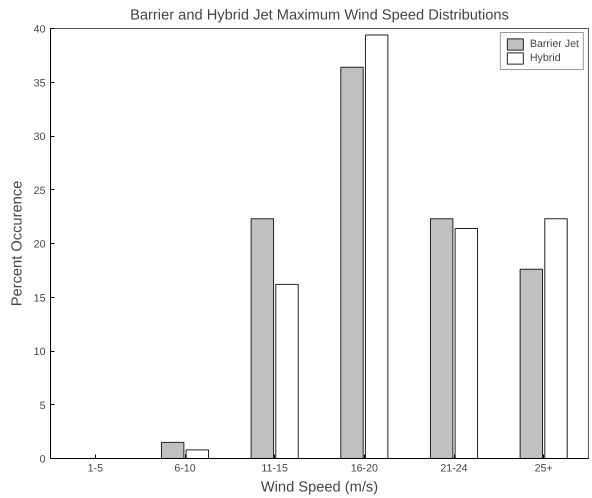  I want to click on legend-label: Barrier Jet, so click(554, 44).